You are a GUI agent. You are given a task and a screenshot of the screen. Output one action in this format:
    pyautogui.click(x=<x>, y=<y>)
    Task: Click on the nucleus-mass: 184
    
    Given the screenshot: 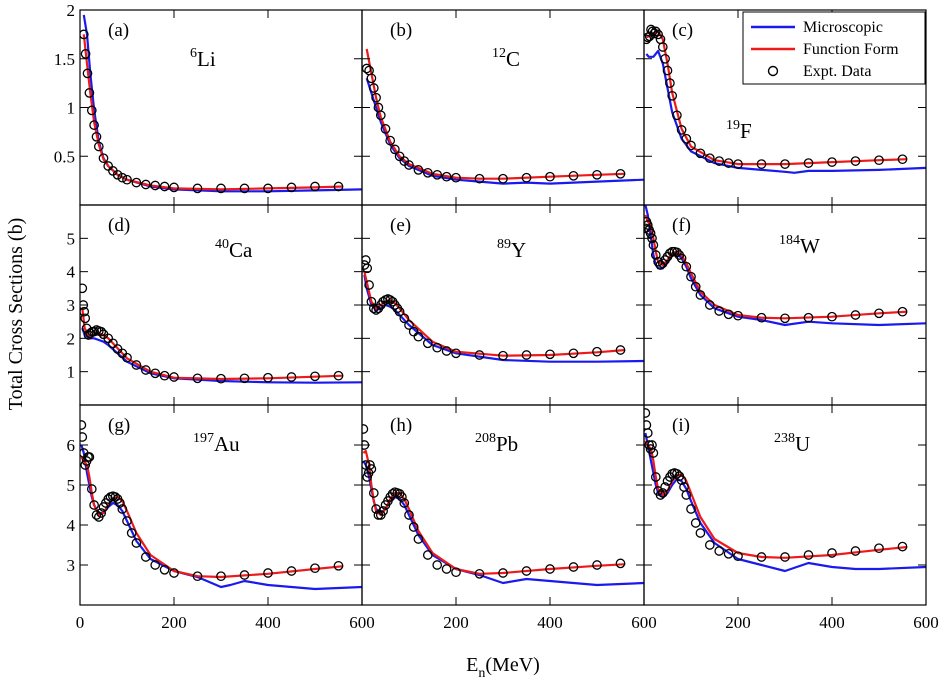 What is the action you would take?
    pyautogui.click(x=789, y=240)
    